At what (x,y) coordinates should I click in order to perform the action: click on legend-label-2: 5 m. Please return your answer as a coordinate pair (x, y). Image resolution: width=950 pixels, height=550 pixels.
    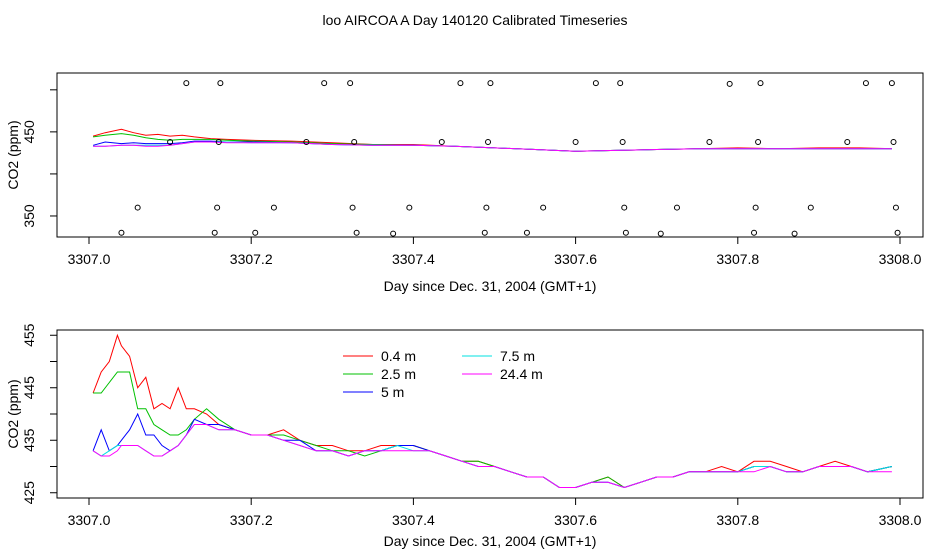
    Looking at the image, I should click on (392, 392).